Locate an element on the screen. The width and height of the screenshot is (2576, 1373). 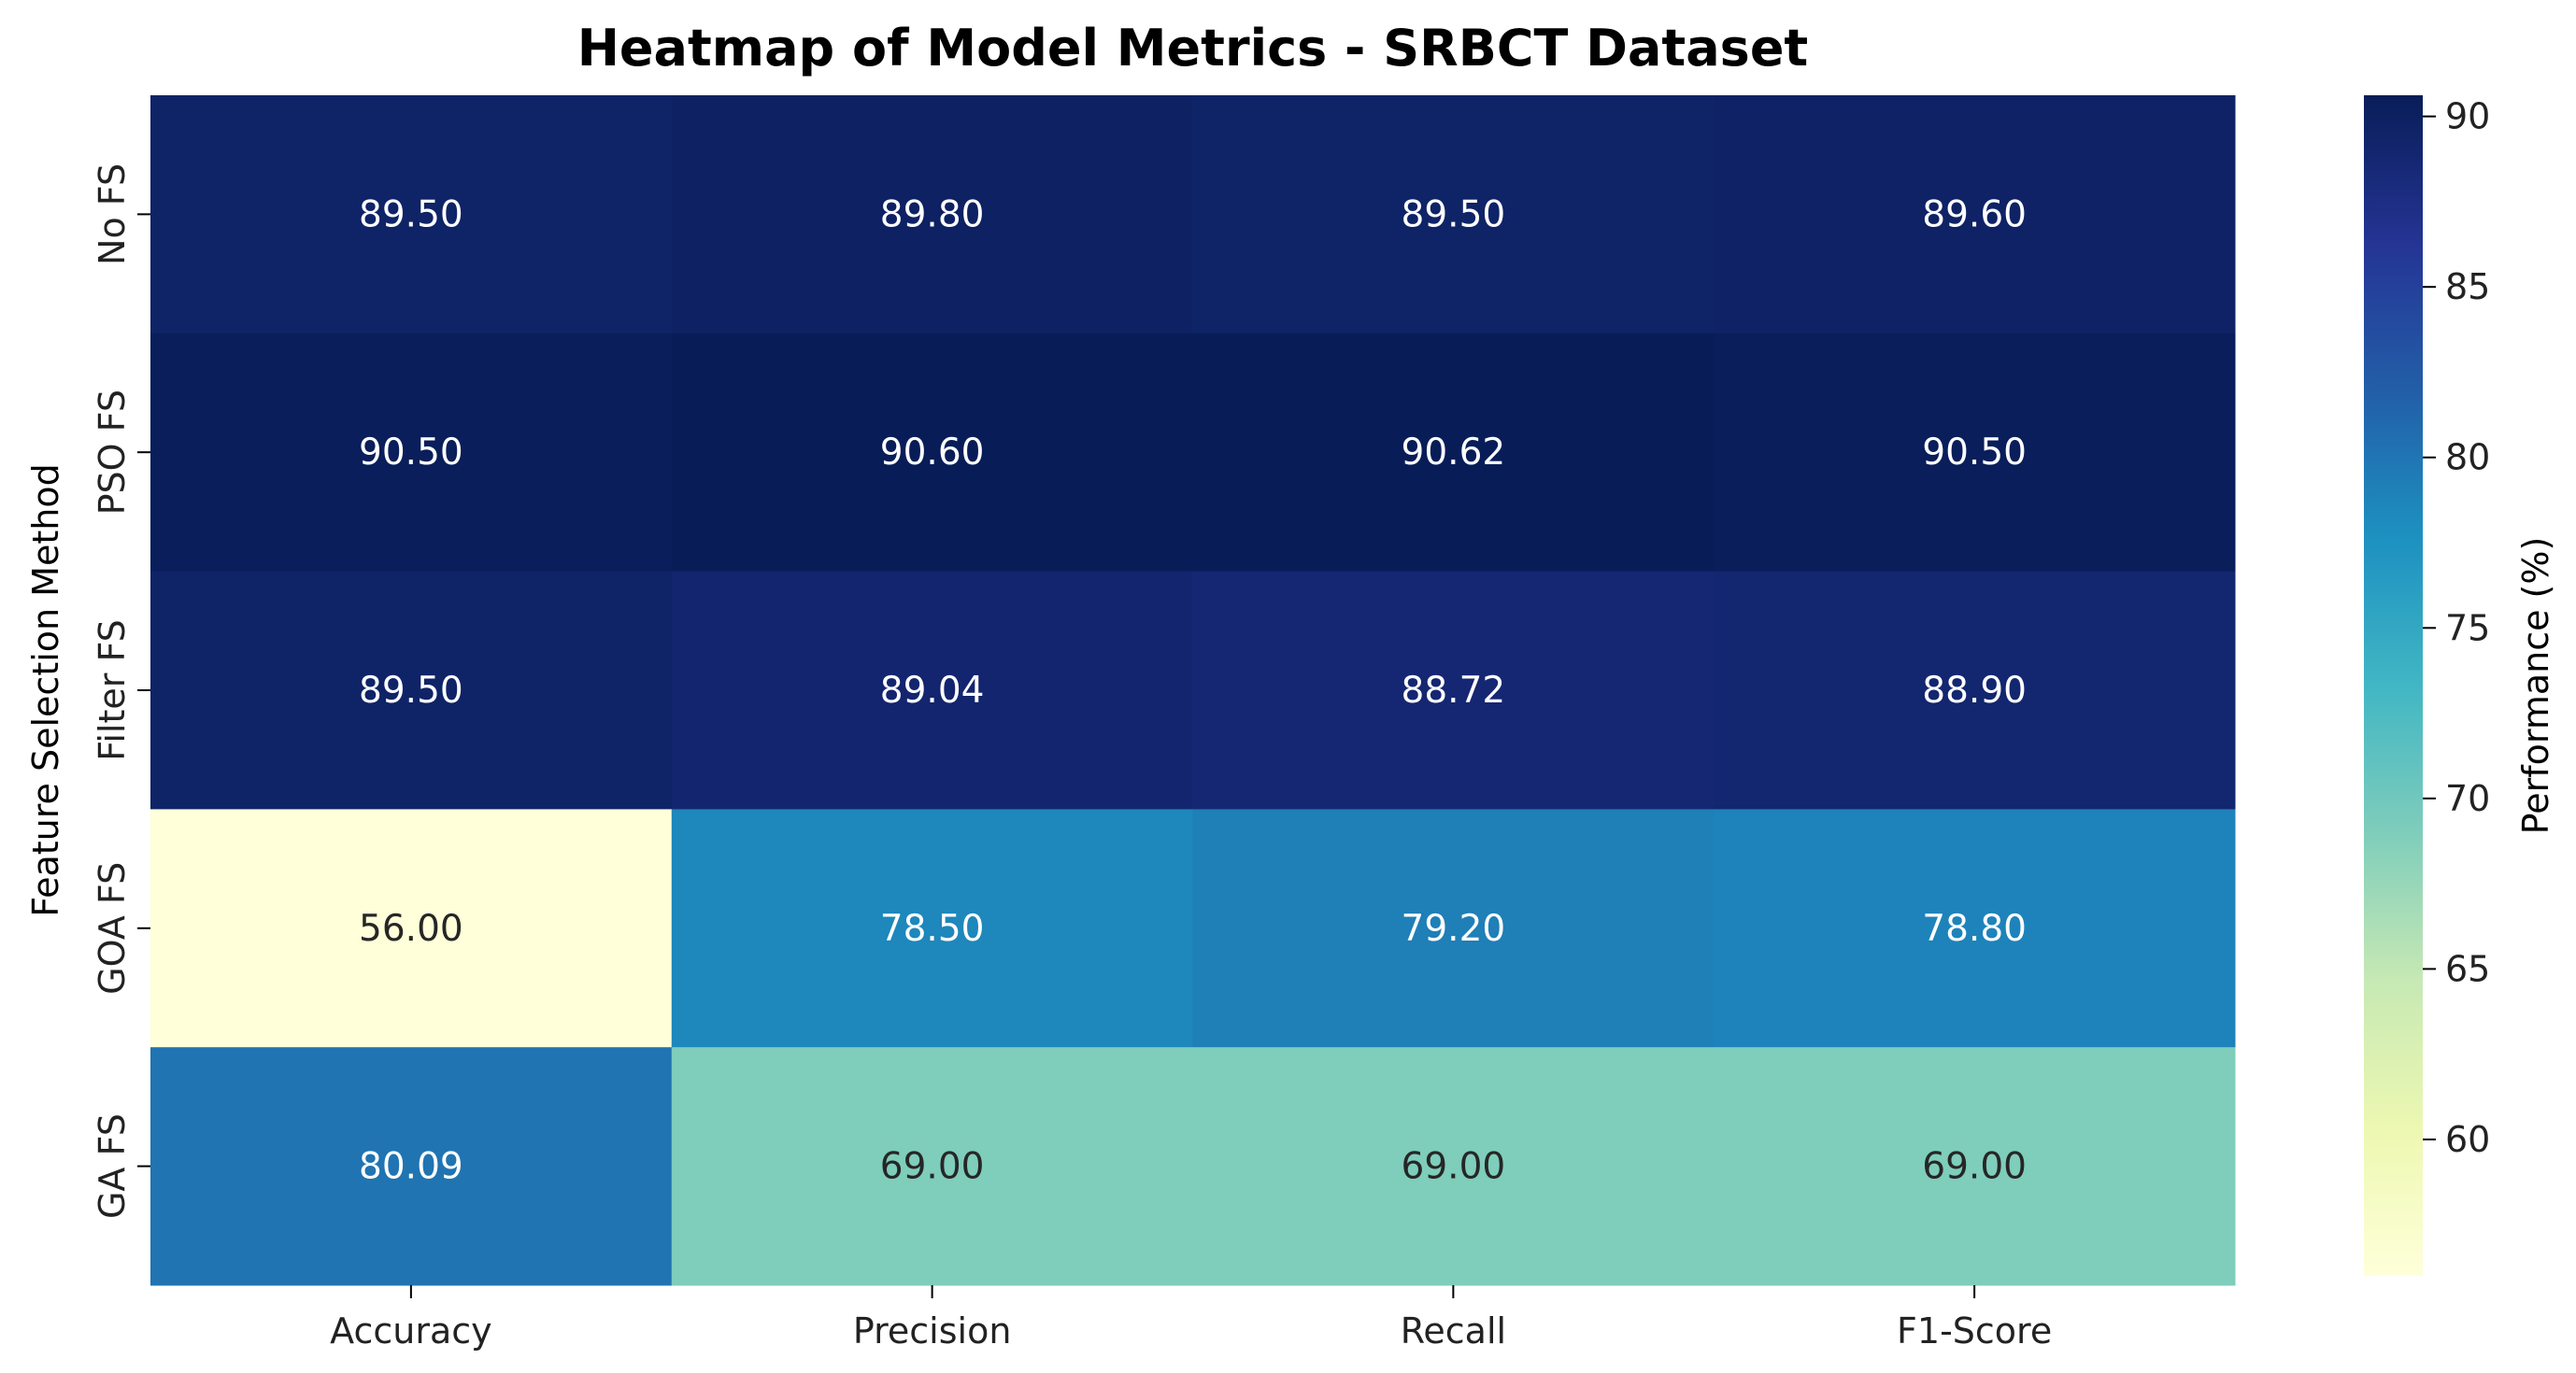
y-tick-label: Filter FS is located at coordinates (113, 690).